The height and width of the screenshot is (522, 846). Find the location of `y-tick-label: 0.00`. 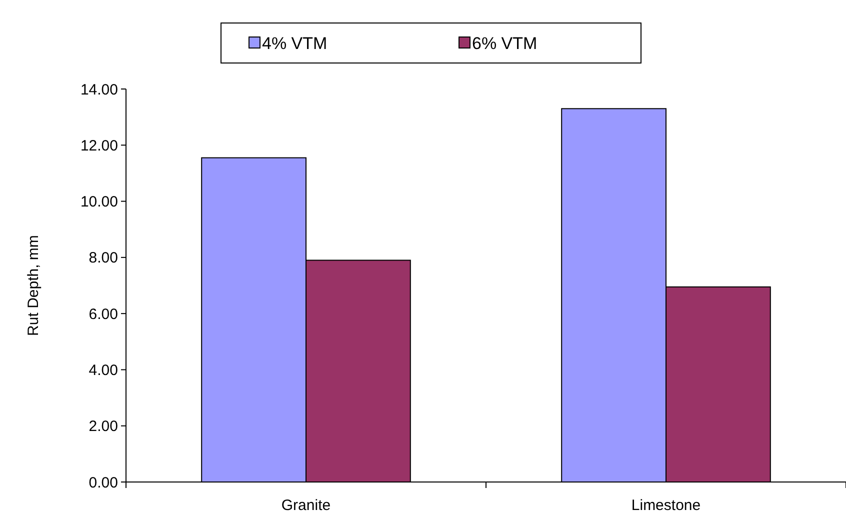

y-tick-label: 0.00 is located at coordinates (103, 483).